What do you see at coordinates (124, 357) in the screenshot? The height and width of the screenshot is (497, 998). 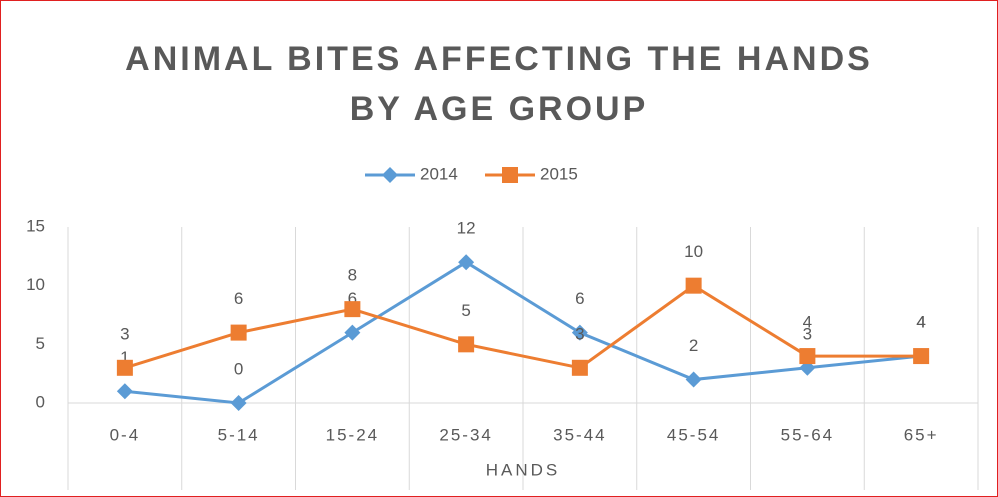 I see `data-label: 1` at bounding box center [124, 357].